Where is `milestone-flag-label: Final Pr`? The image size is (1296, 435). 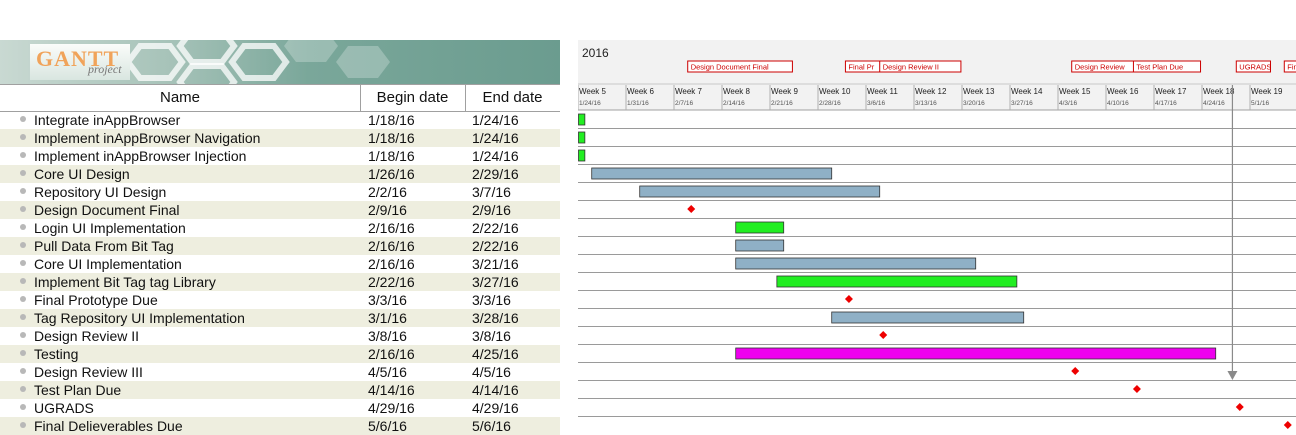
milestone-flag-label: Final Pr is located at coordinates (861, 67).